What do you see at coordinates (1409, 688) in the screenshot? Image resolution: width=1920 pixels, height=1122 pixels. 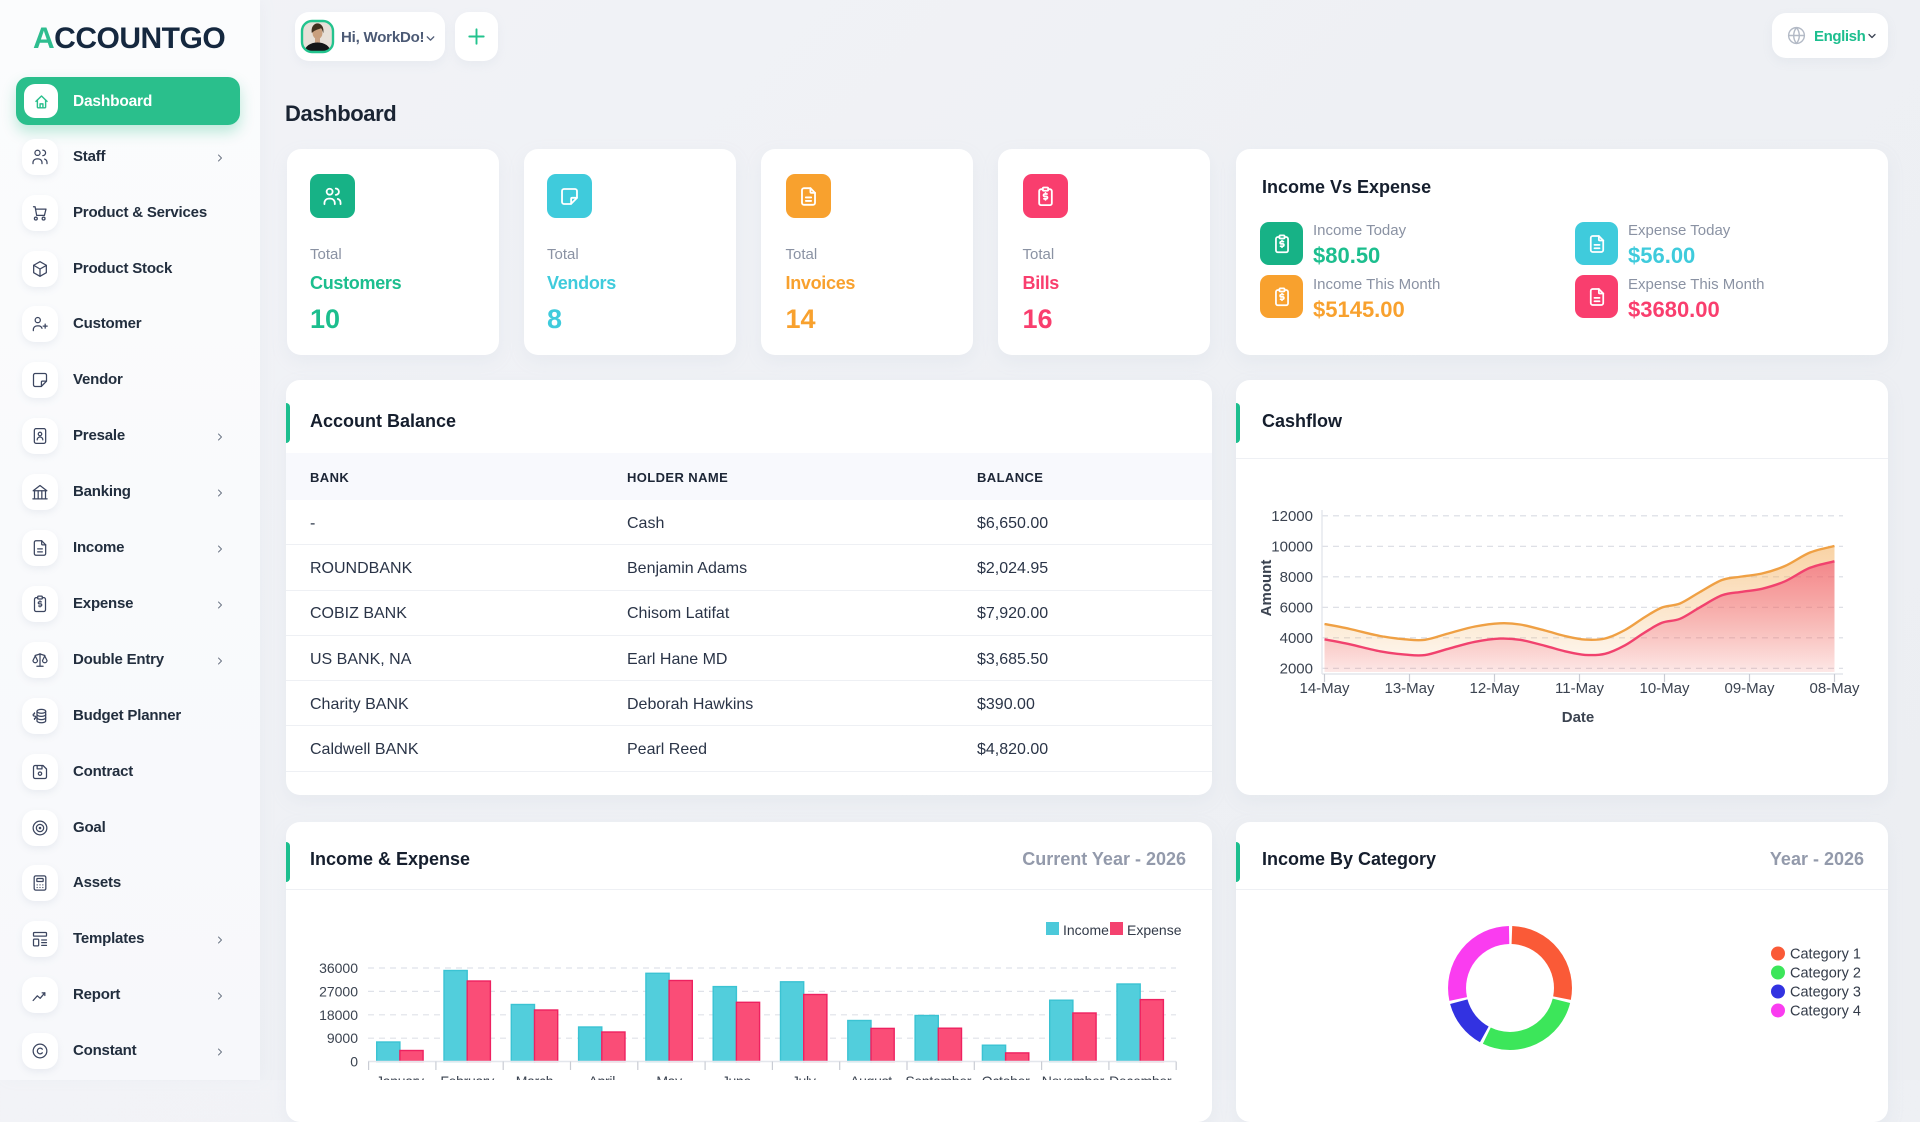 I see `svg-text: 13-May` at bounding box center [1409, 688].